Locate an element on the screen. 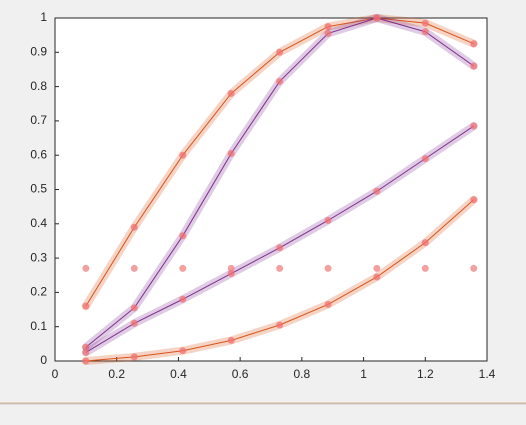 Image resolution: width=526 pixels, height=425 pixels. y-tick-label: 0.9 is located at coordinates (38, 51).